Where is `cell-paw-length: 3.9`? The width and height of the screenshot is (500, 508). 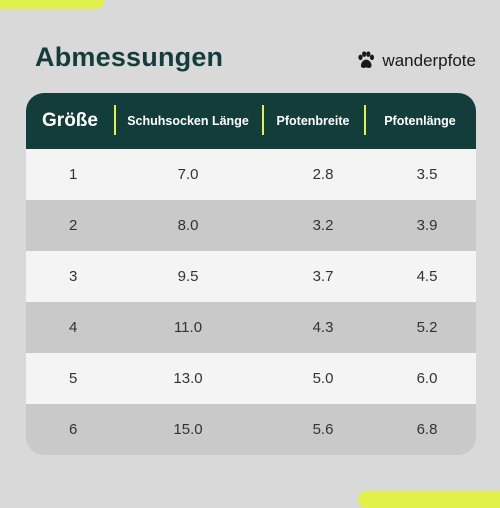 cell-paw-length: 3.9 is located at coordinates (427, 225).